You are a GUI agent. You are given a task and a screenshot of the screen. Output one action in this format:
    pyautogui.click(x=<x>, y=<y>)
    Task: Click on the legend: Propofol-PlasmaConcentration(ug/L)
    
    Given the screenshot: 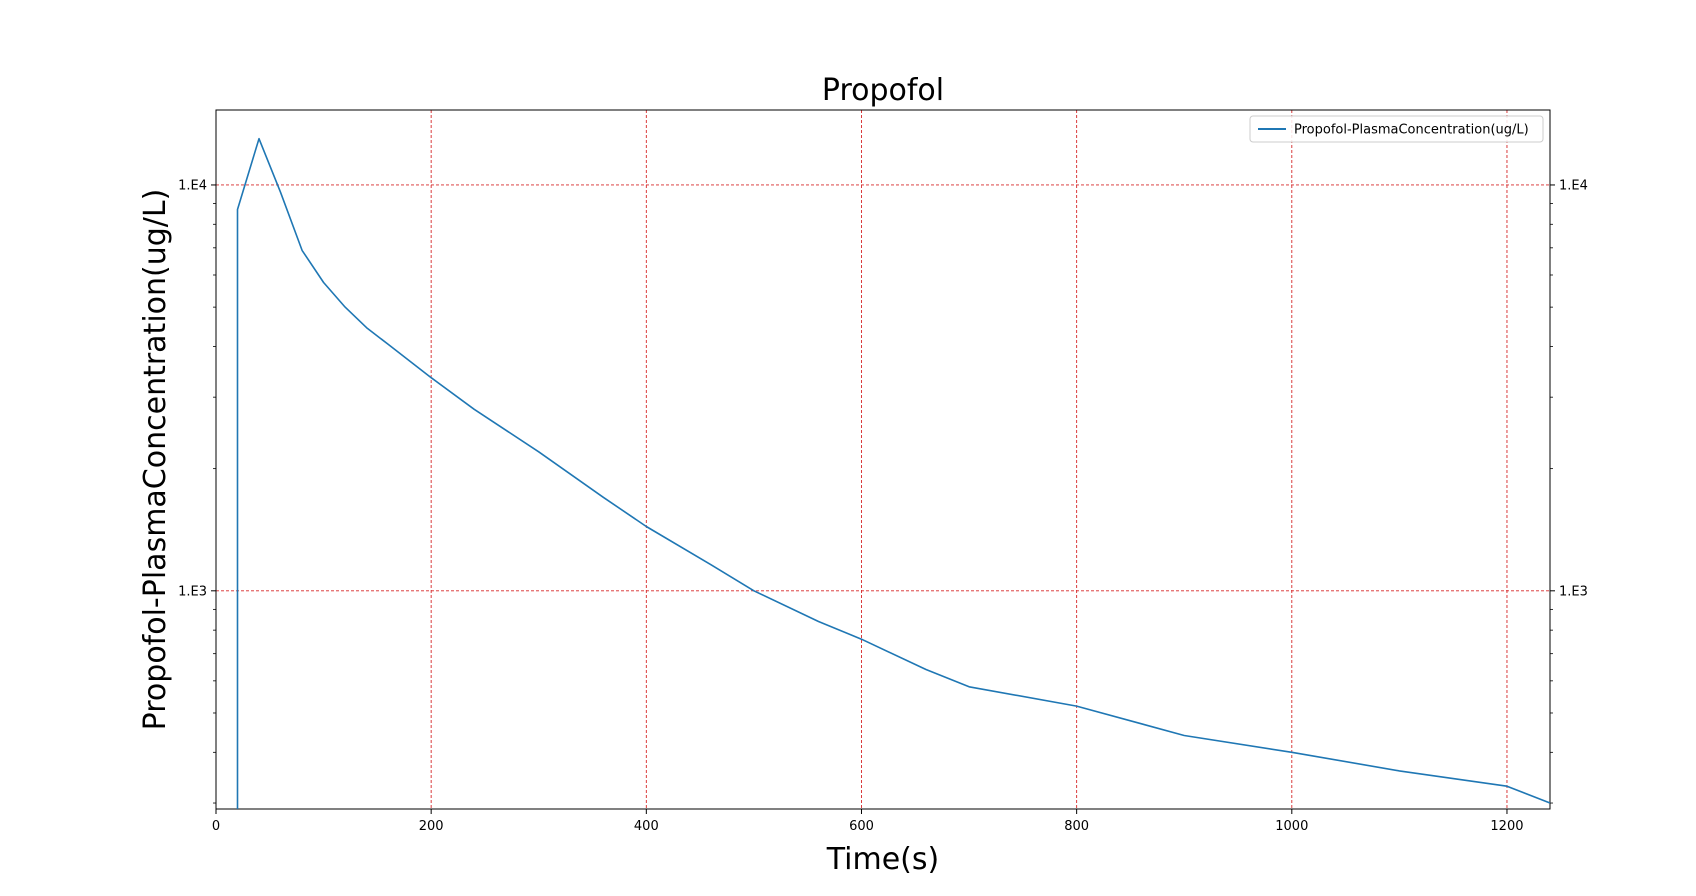 What is the action you would take?
    pyautogui.click(x=1396, y=129)
    